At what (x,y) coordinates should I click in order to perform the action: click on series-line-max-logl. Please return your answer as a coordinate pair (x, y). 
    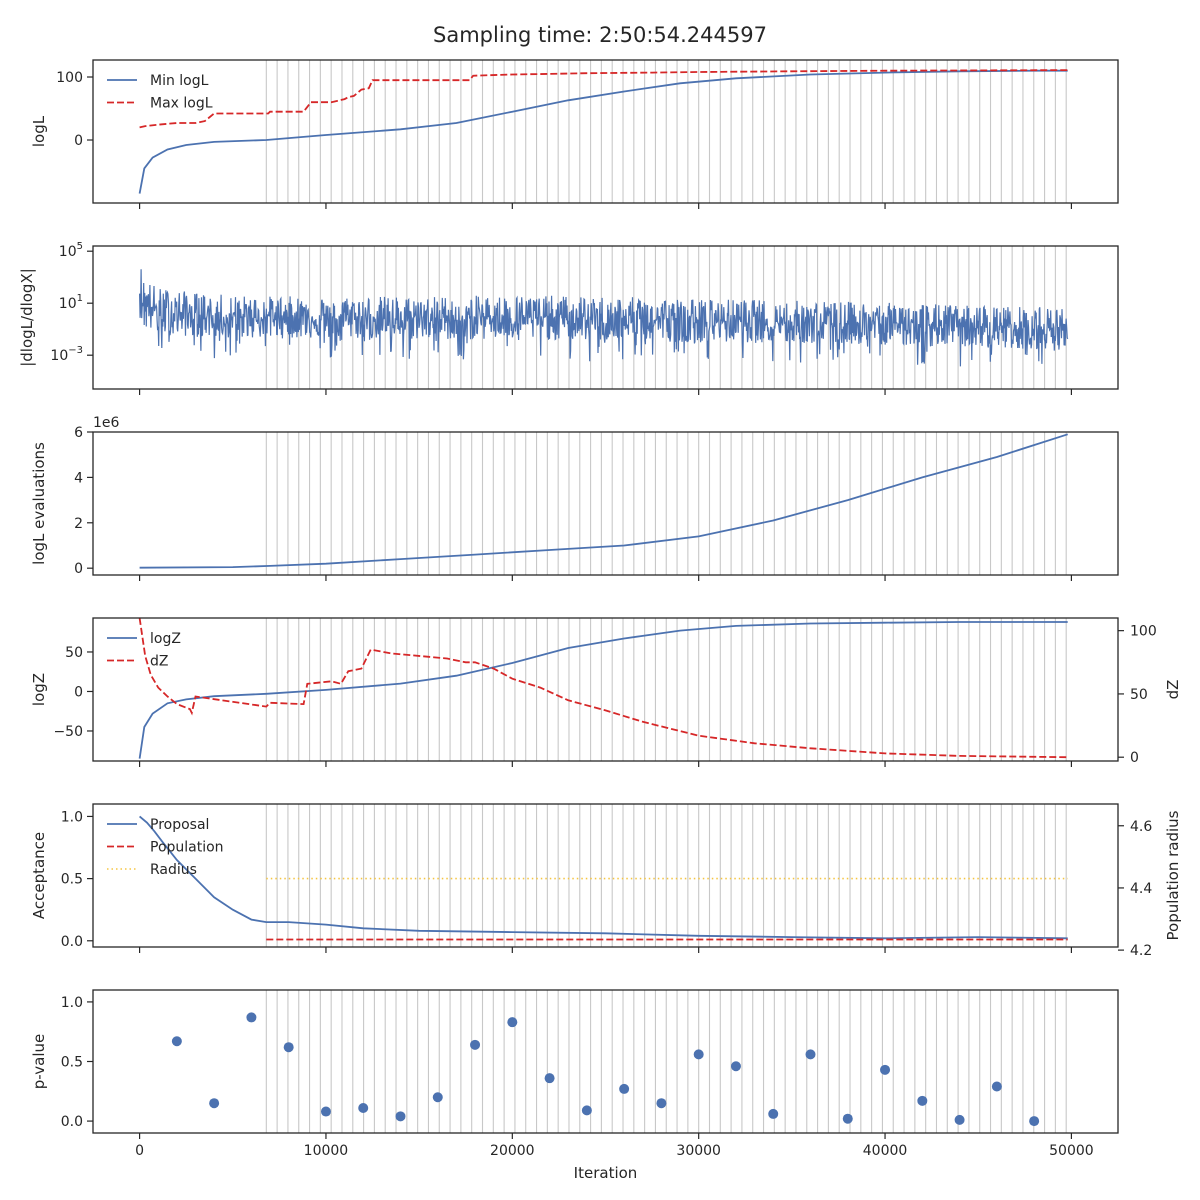
    Looking at the image, I should click on (603, 99).